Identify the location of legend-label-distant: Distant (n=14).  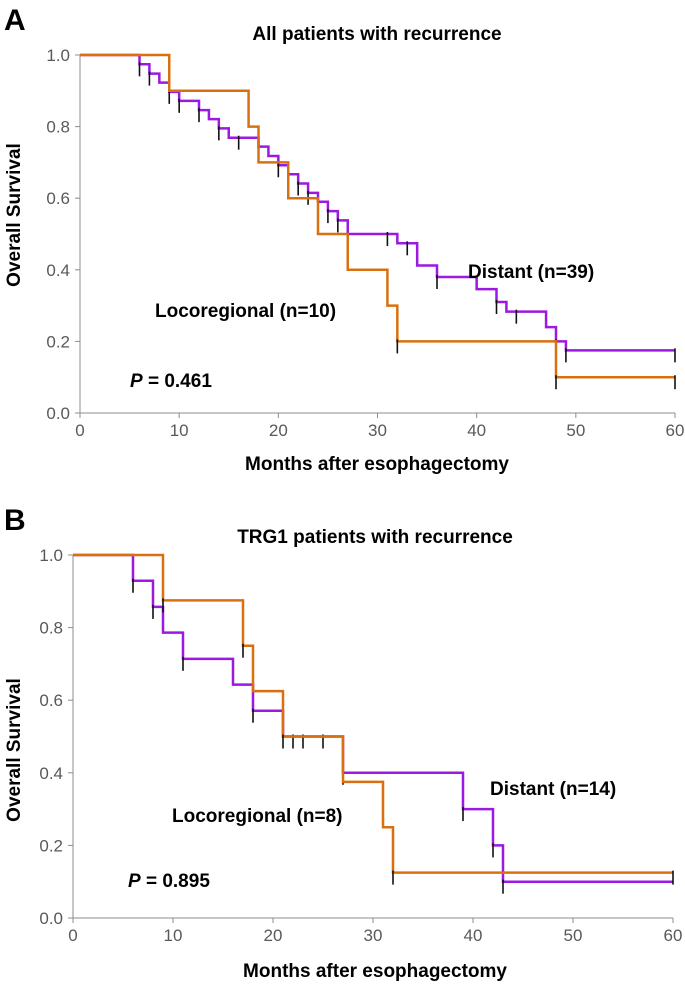
(553, 789).